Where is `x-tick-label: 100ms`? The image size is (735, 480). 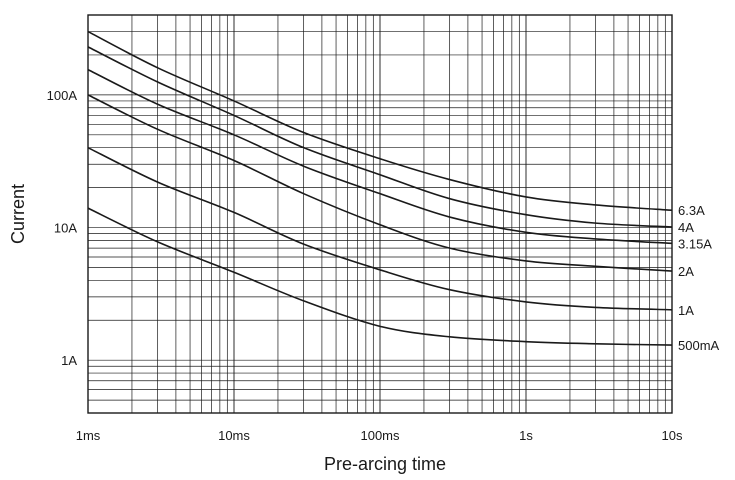 x-tick-label: 100ms is located at coordinates (380, 435).